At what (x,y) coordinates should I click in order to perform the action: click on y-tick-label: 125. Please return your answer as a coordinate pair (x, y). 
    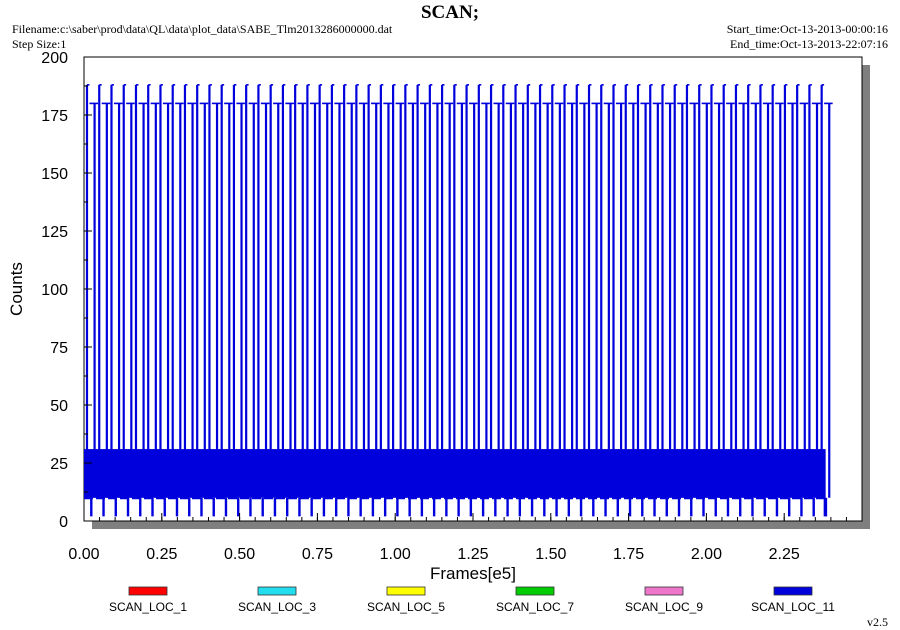
    Looking at the image, I should click on (54, 232).